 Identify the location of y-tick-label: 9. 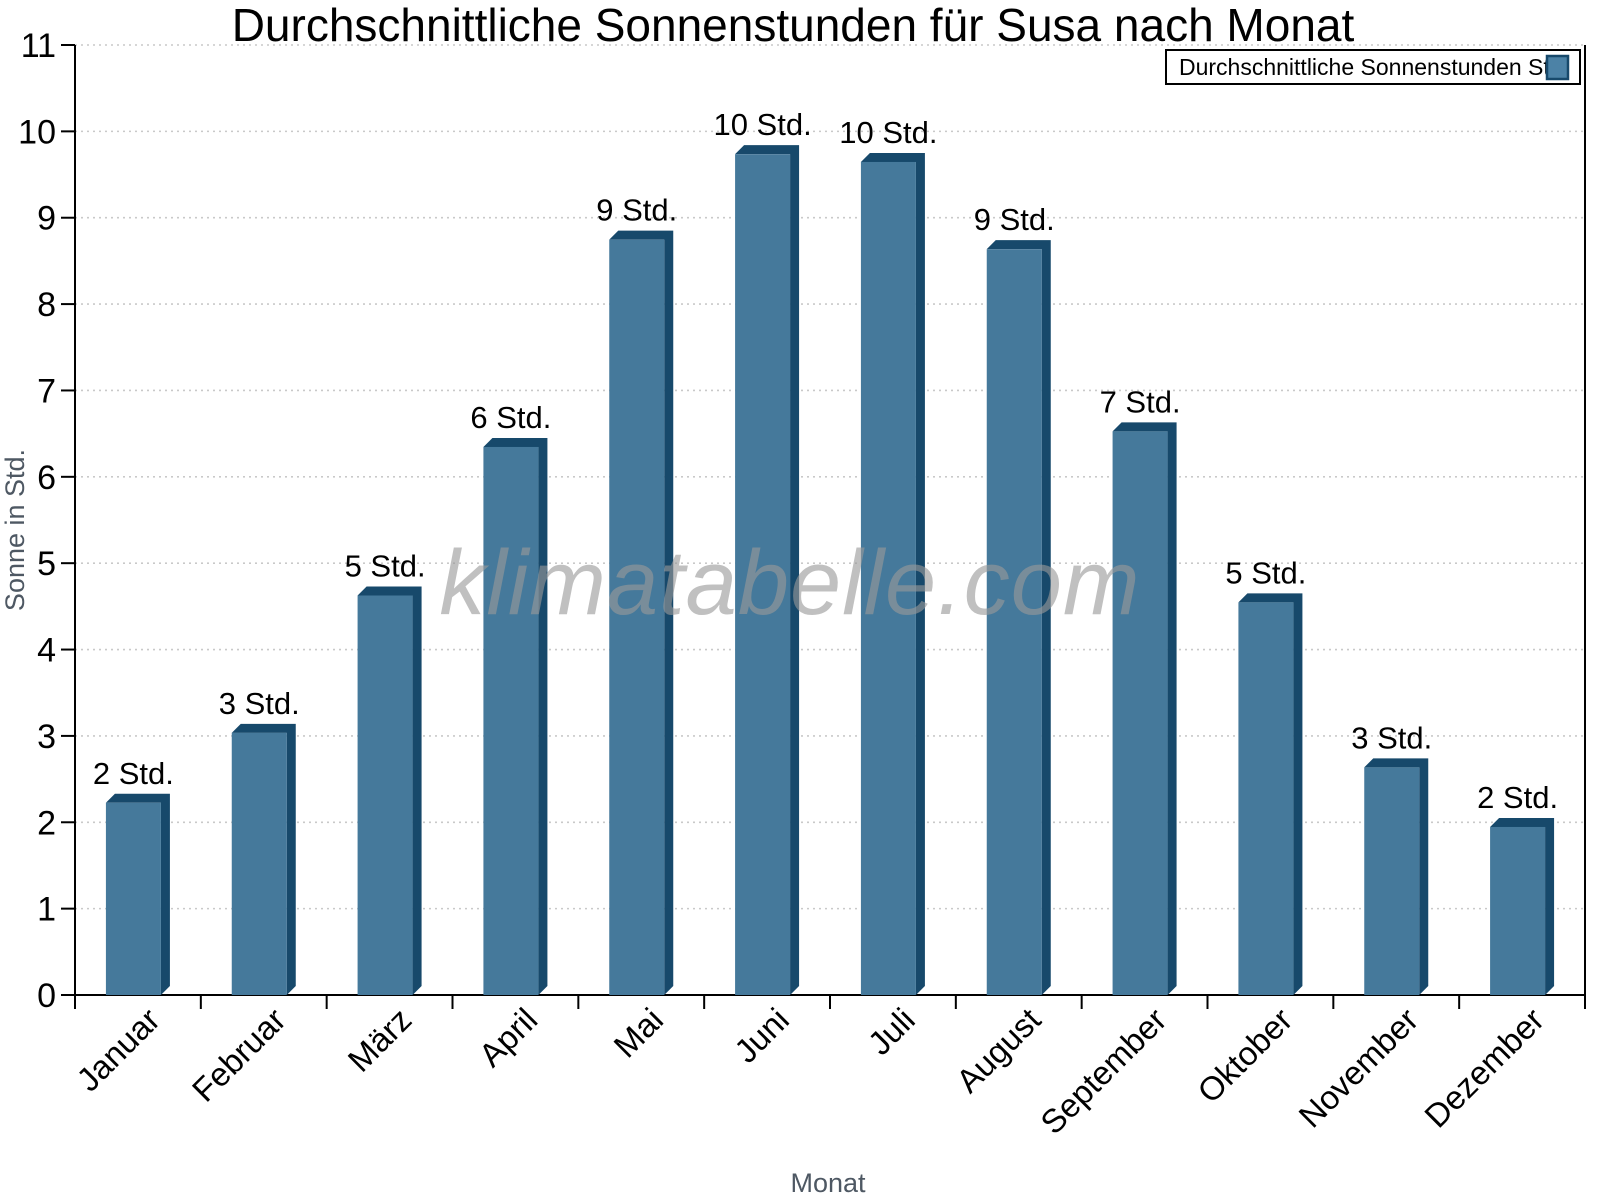
(46, 219).